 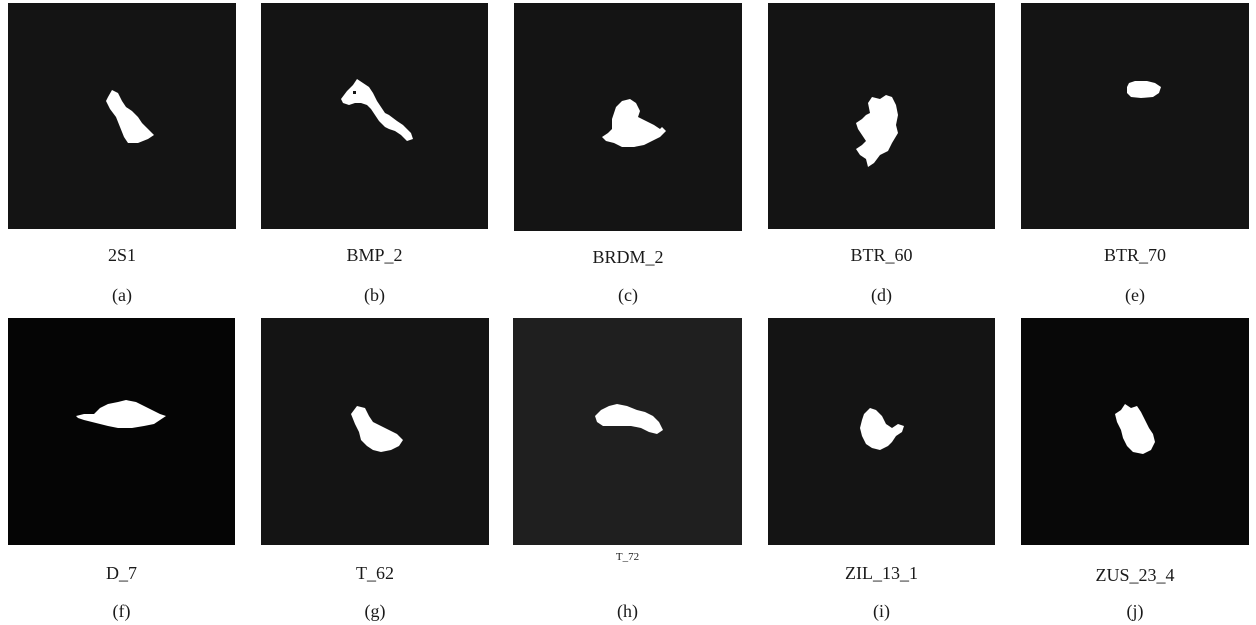 I want to click on panel-i-caption: (i), so click(x=881, y=611).